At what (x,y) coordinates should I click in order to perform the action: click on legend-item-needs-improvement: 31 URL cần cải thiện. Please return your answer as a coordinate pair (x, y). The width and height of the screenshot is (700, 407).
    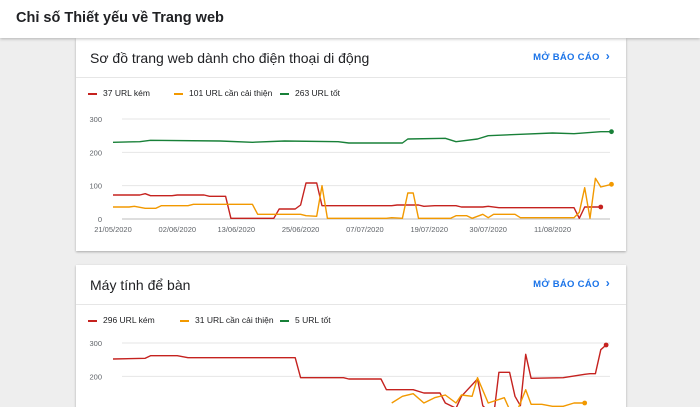
    Looking at the image, I should click on (227, 320).